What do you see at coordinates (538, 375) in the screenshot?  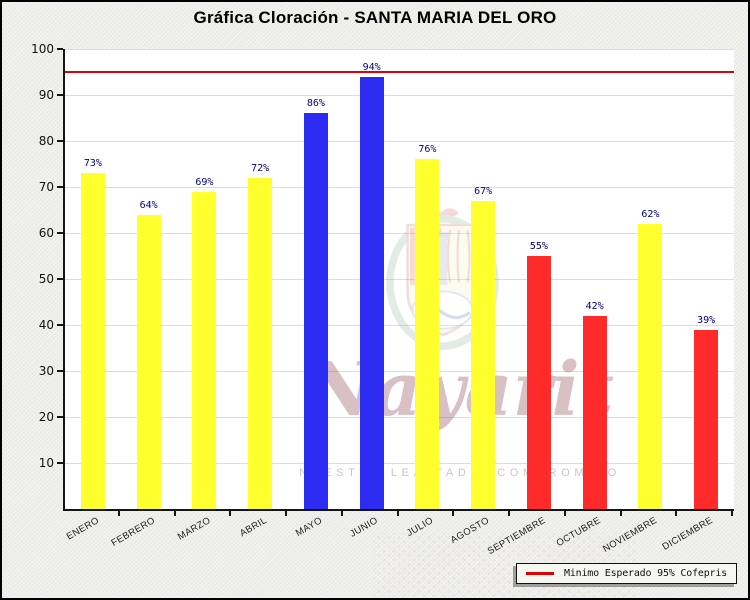 I see `bar-septiembre: 55%` at bounding box center [538, 375].